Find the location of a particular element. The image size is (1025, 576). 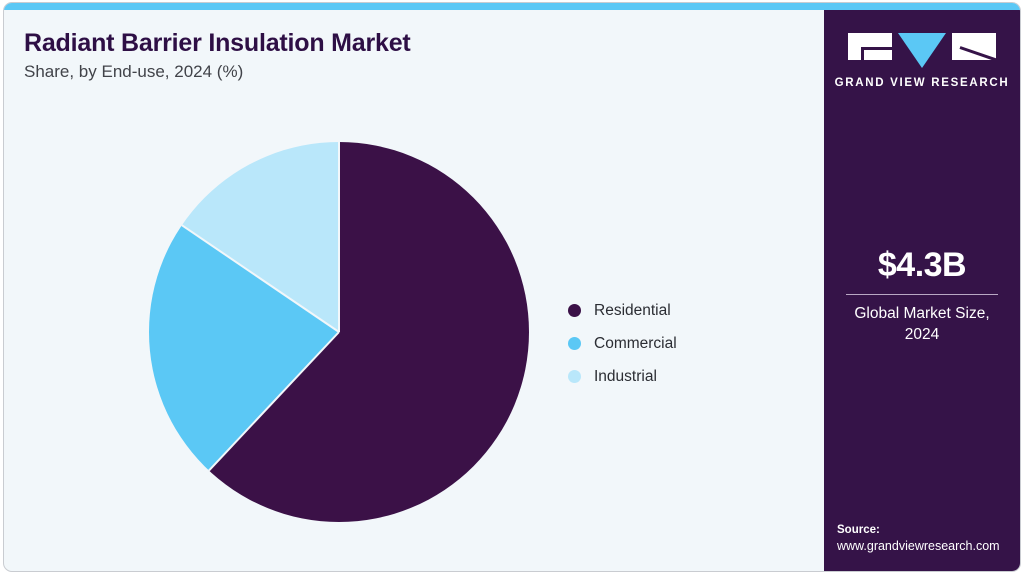

market-size-value: $4.3B is located at coordinates (922, 265).